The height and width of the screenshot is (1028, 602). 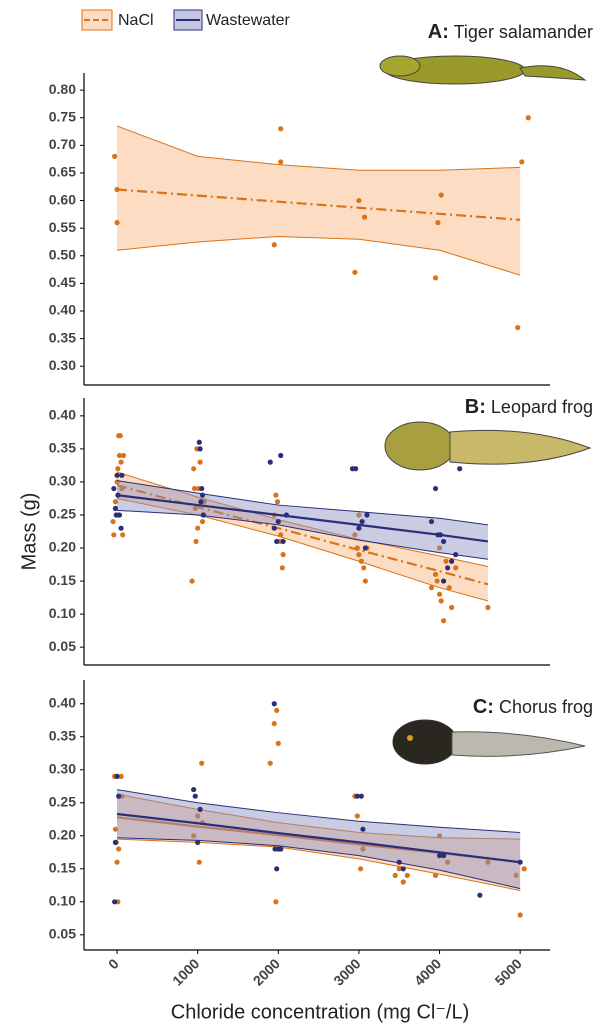 I want to click on y-tick-label: 0.30, so click(x=62, y=481).